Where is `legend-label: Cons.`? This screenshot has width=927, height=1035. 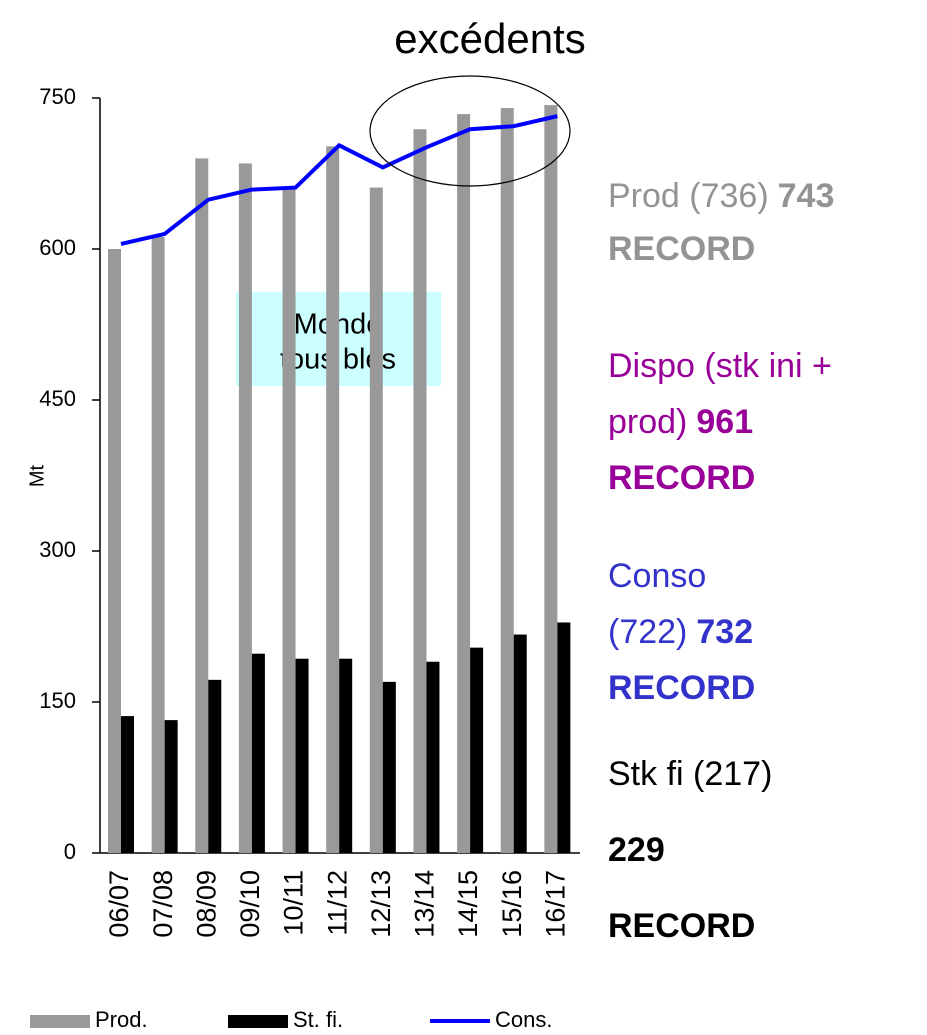
legend-label: Cons. is located at coordinates (523, 1019).